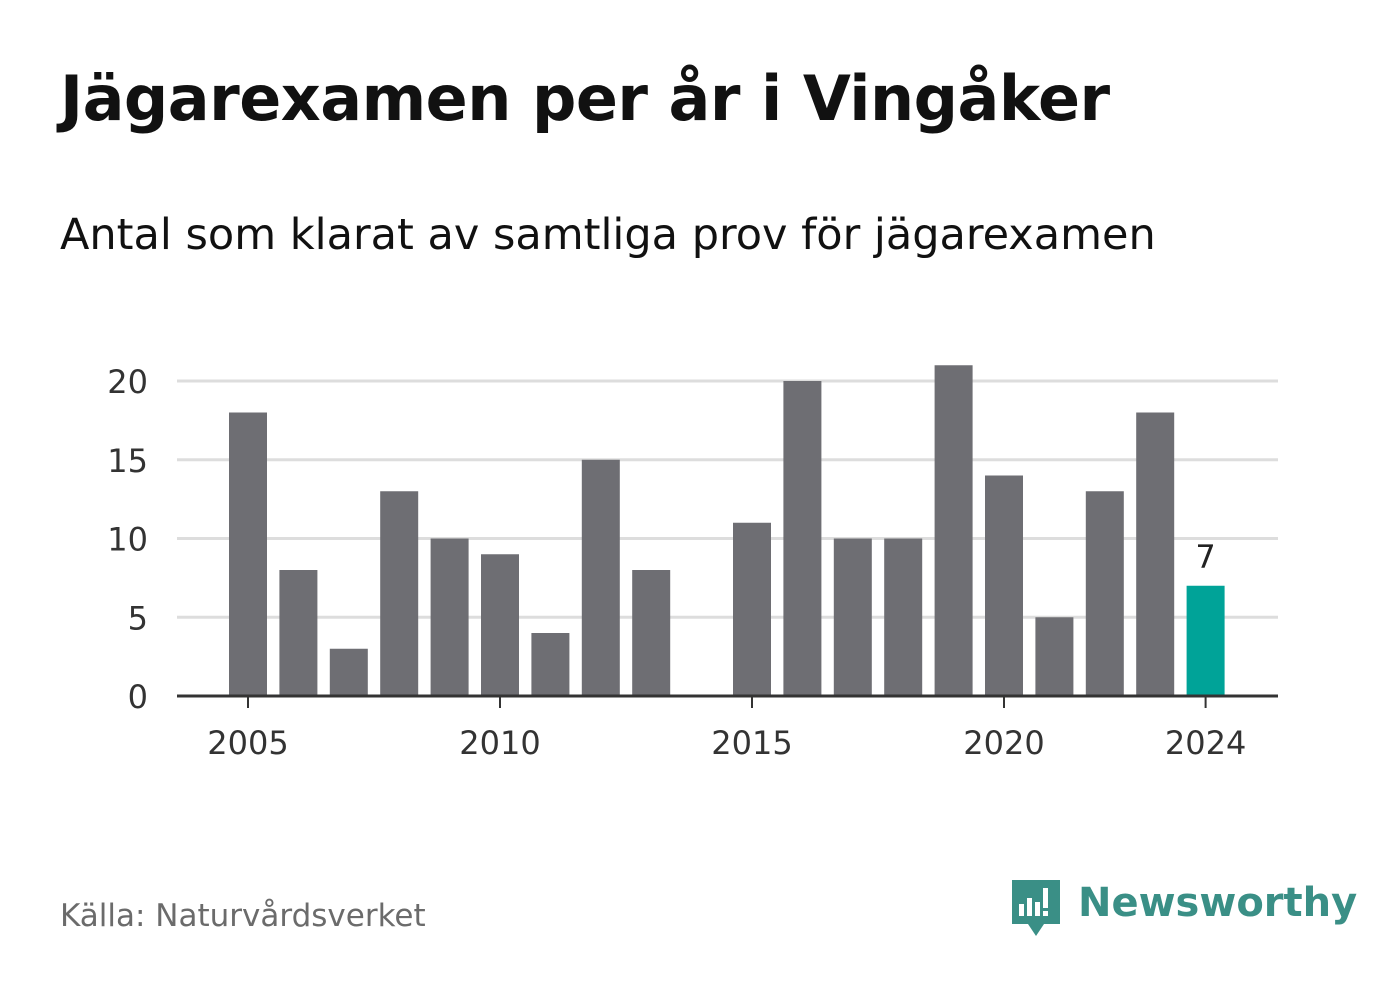  I want to click on brand-name: Newsworthy, so click(1218, 903).